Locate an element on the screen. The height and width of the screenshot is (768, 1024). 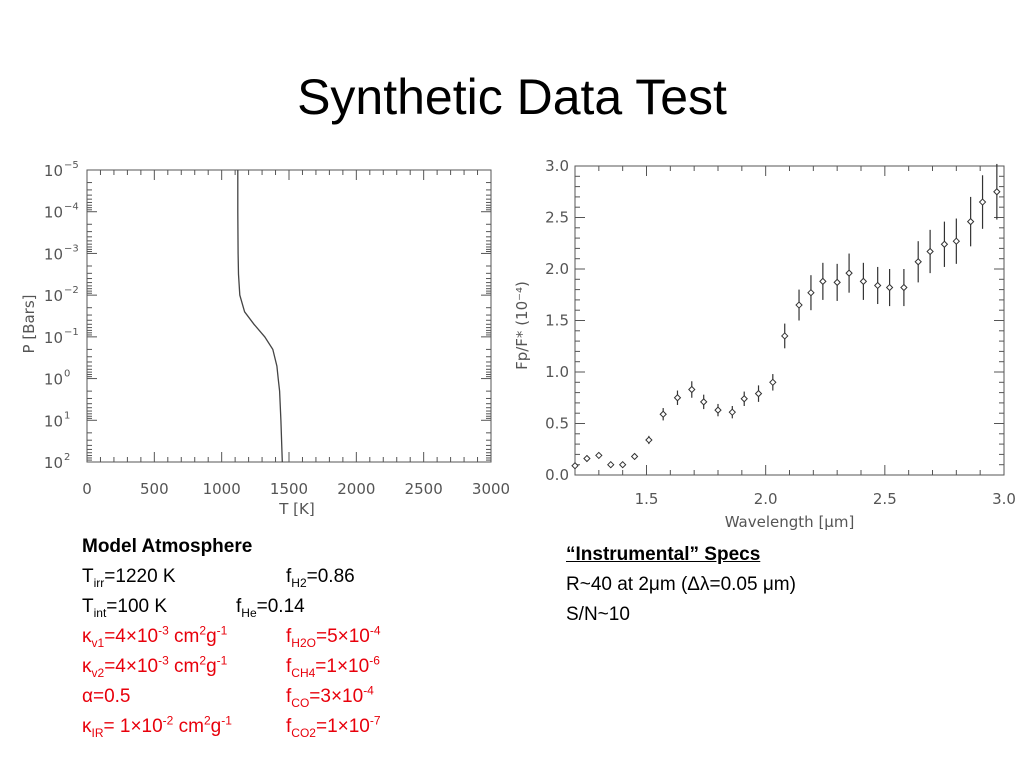
param-subscript: v1 is located at coordinates (98, 642).